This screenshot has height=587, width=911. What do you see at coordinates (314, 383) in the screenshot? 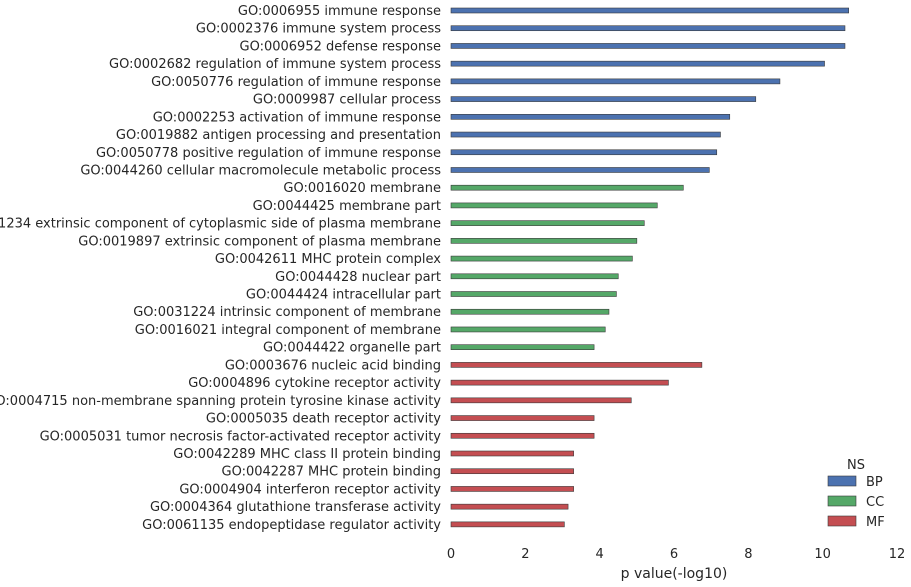
I see `category-label: GO:0004896 cytokine receptor activity` at bounding box center [314, 383].